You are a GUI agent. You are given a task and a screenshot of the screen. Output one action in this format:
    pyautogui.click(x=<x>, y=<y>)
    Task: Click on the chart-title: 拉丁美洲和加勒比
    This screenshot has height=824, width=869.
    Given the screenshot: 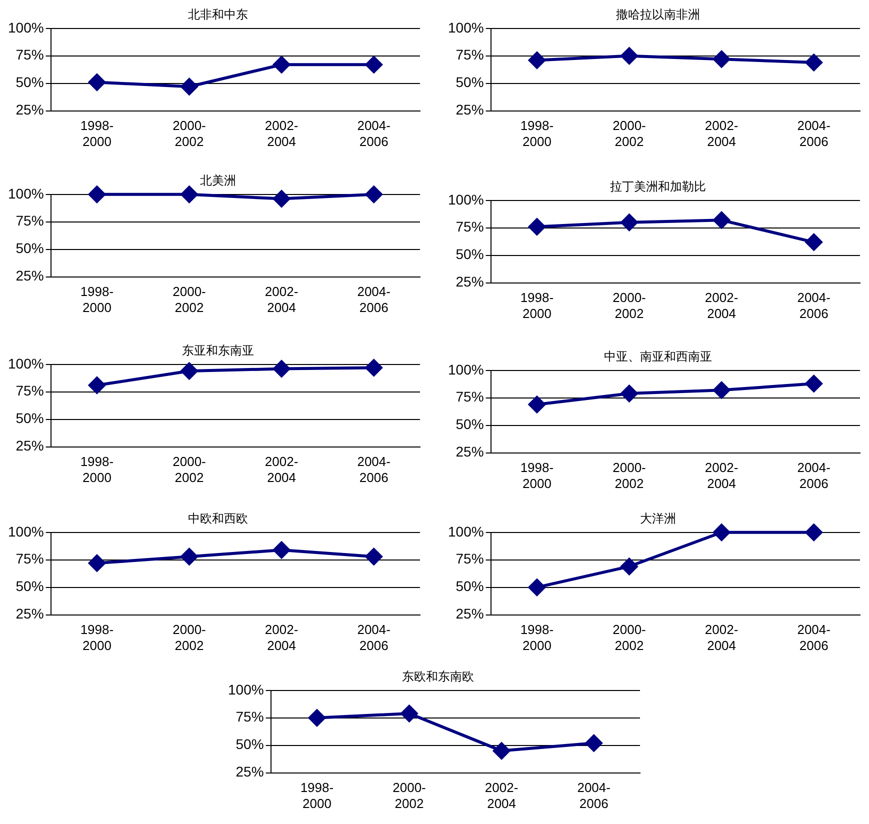 What is the action you would take?
    pyautogui.click(x=658, y=187)
    